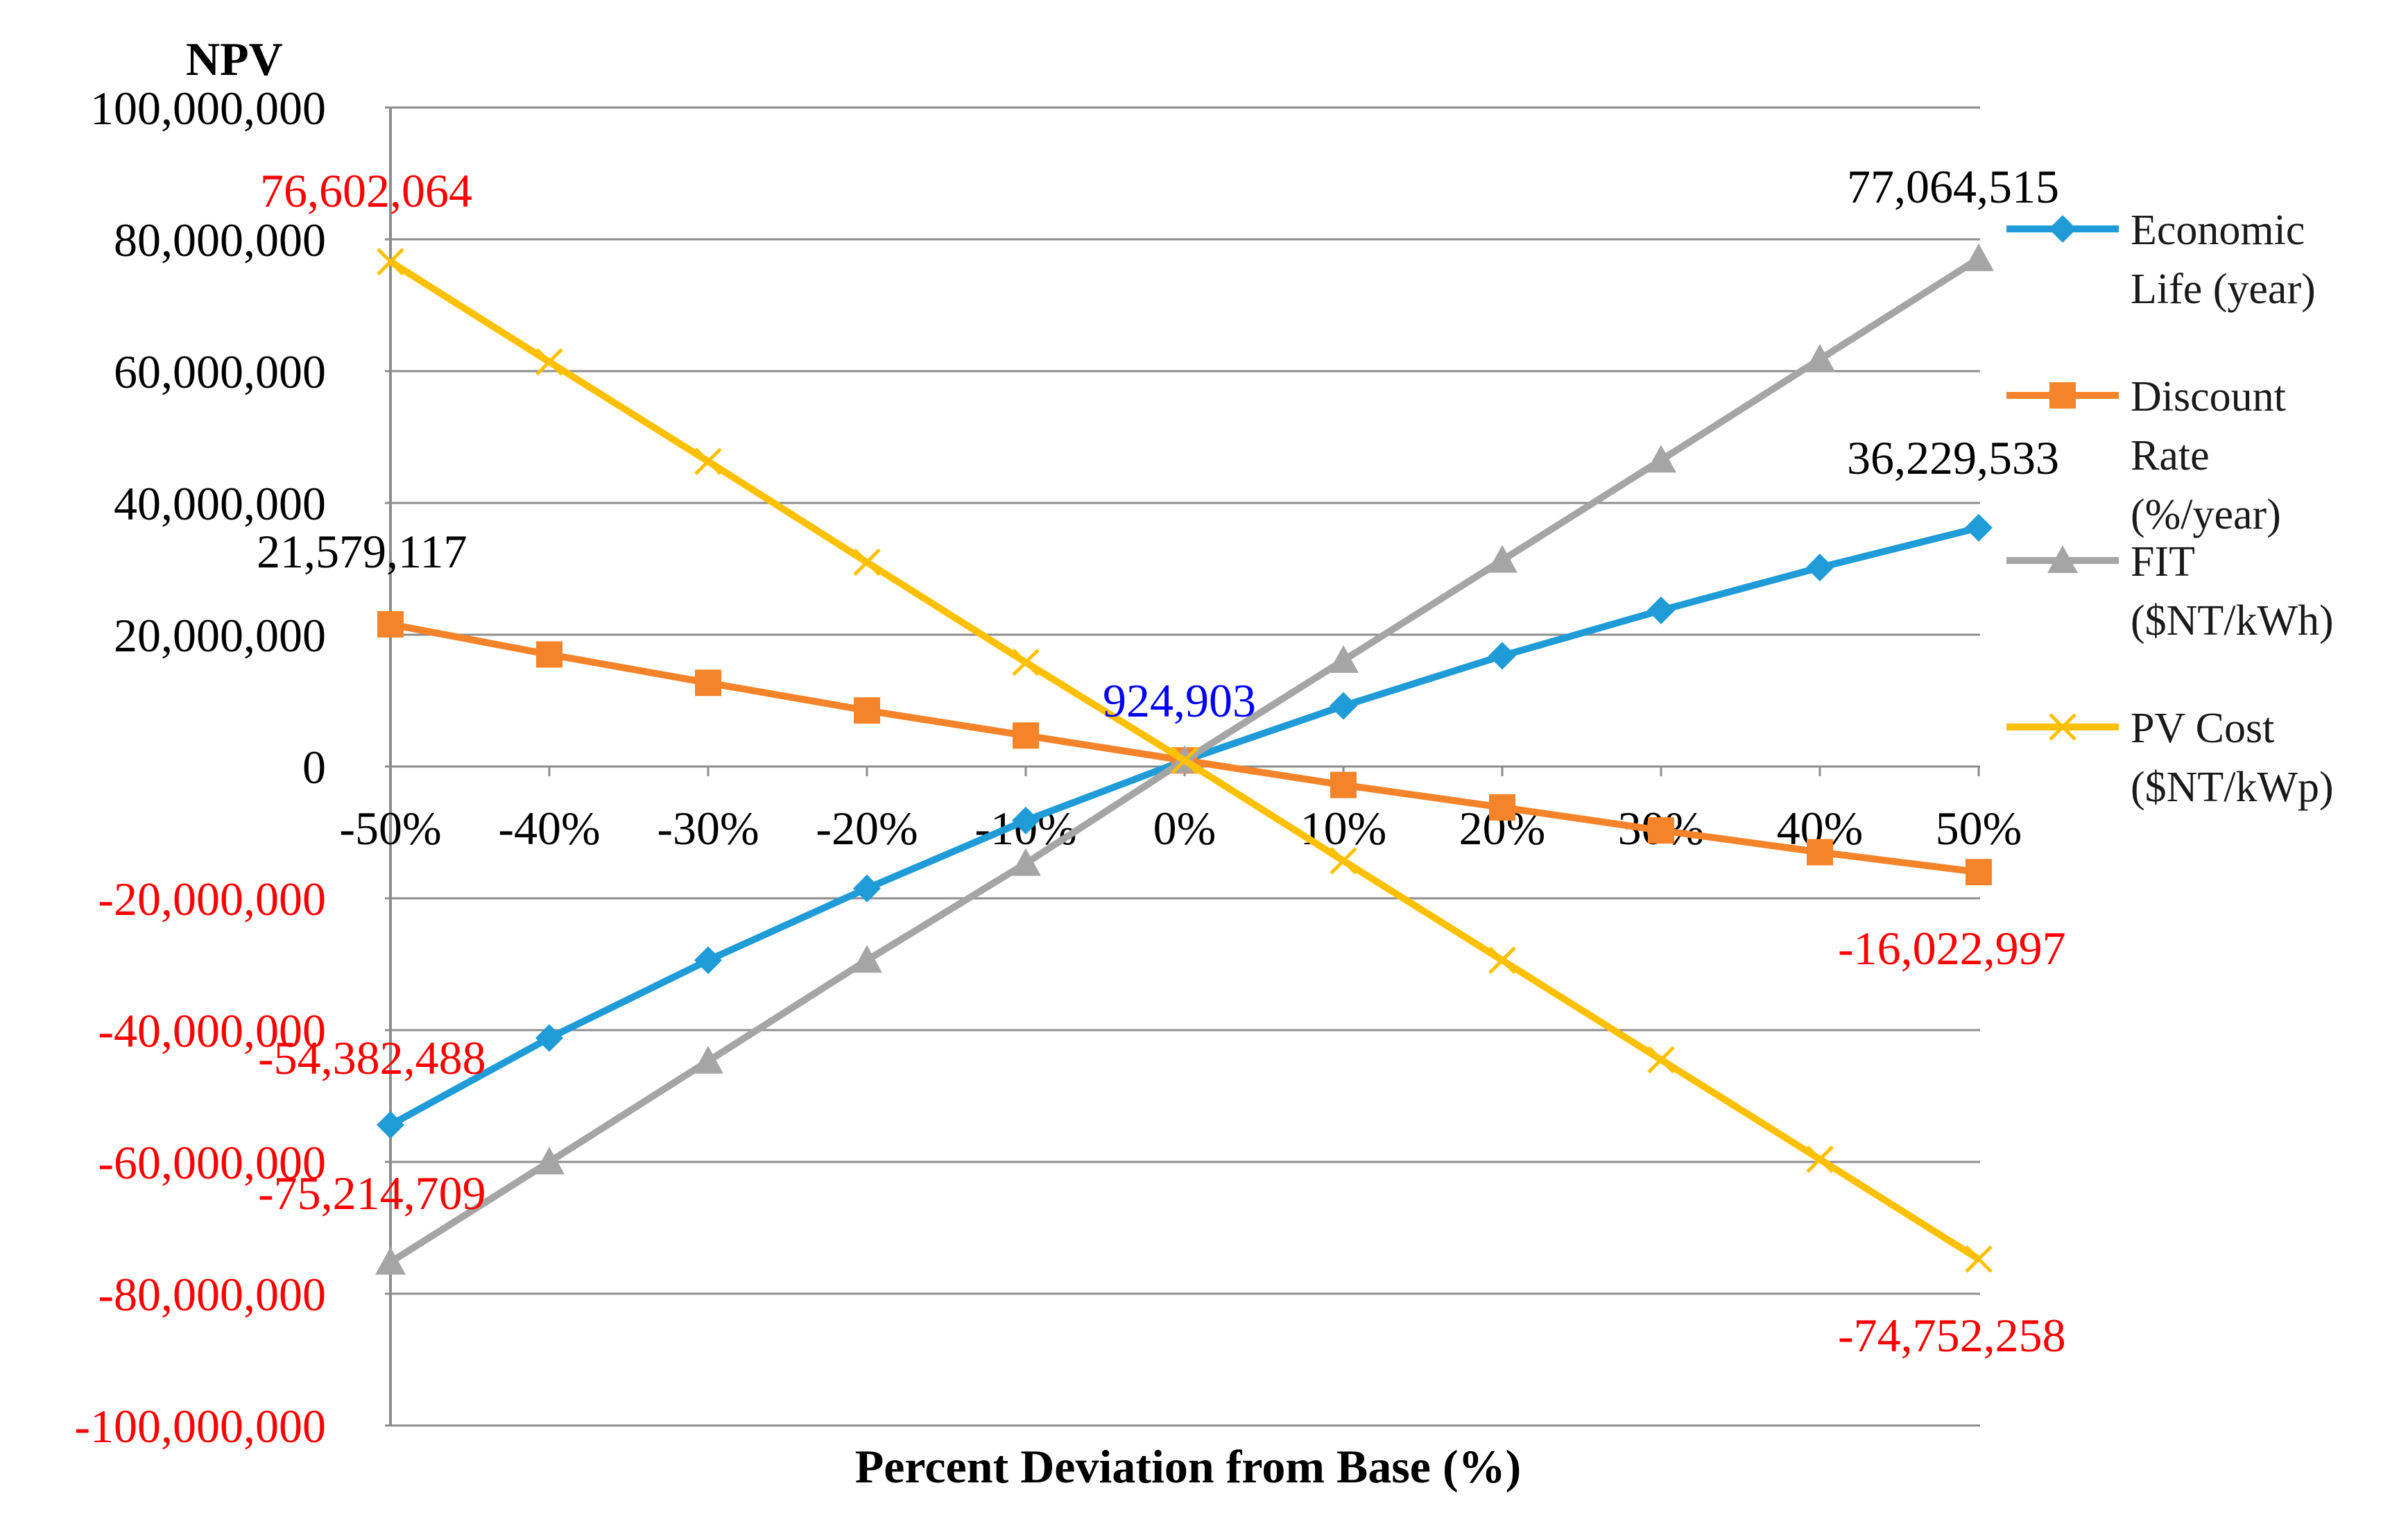  What do you see at coordinates (314, 767) in the screenshot?
I see `y-tick-label: 0` at bounding box center [314, 767].